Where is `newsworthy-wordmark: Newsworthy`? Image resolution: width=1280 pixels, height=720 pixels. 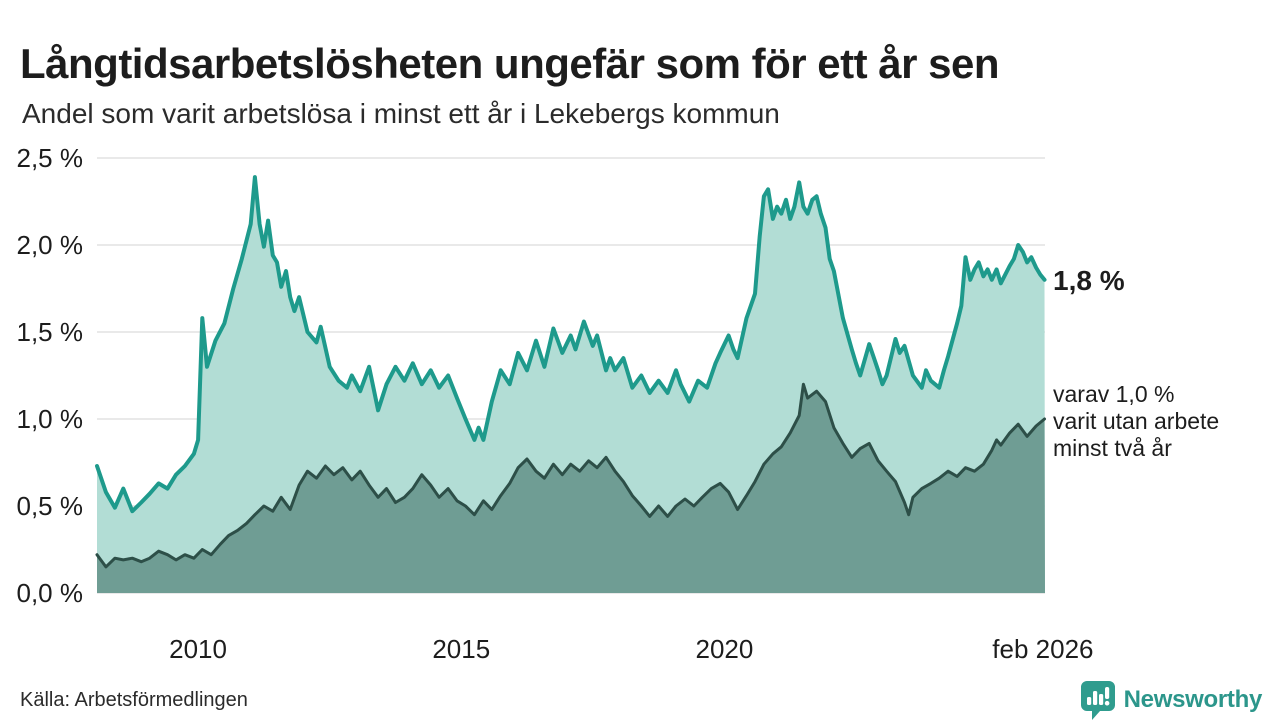 newsworthy-wordmark: Newsworthy is located at coordinates (1193, 699).